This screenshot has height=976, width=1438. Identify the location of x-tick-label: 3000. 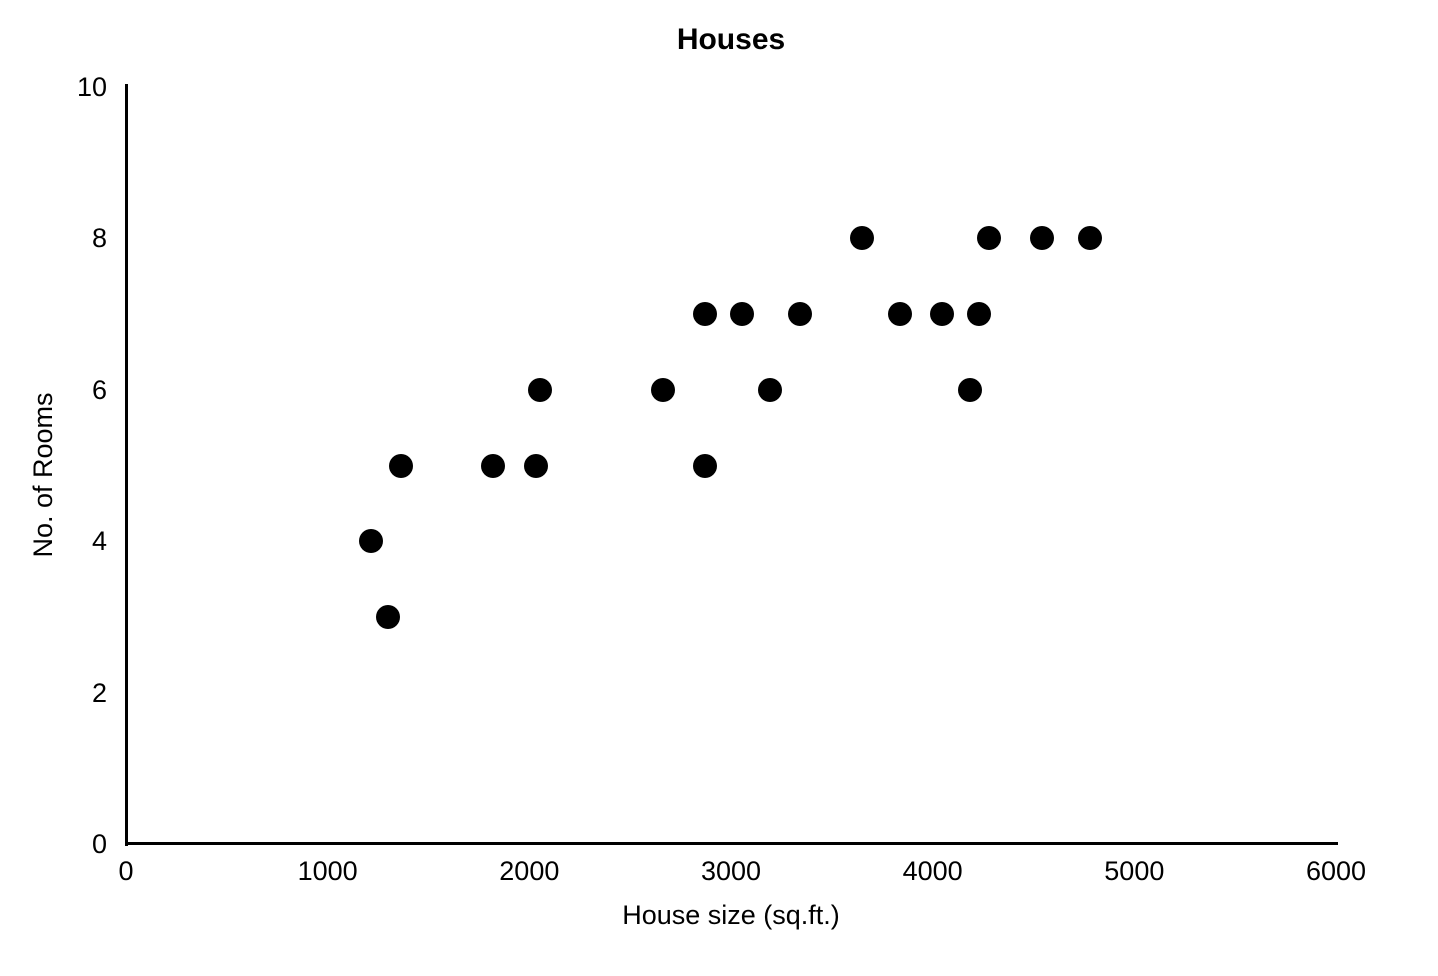
(731, 871).